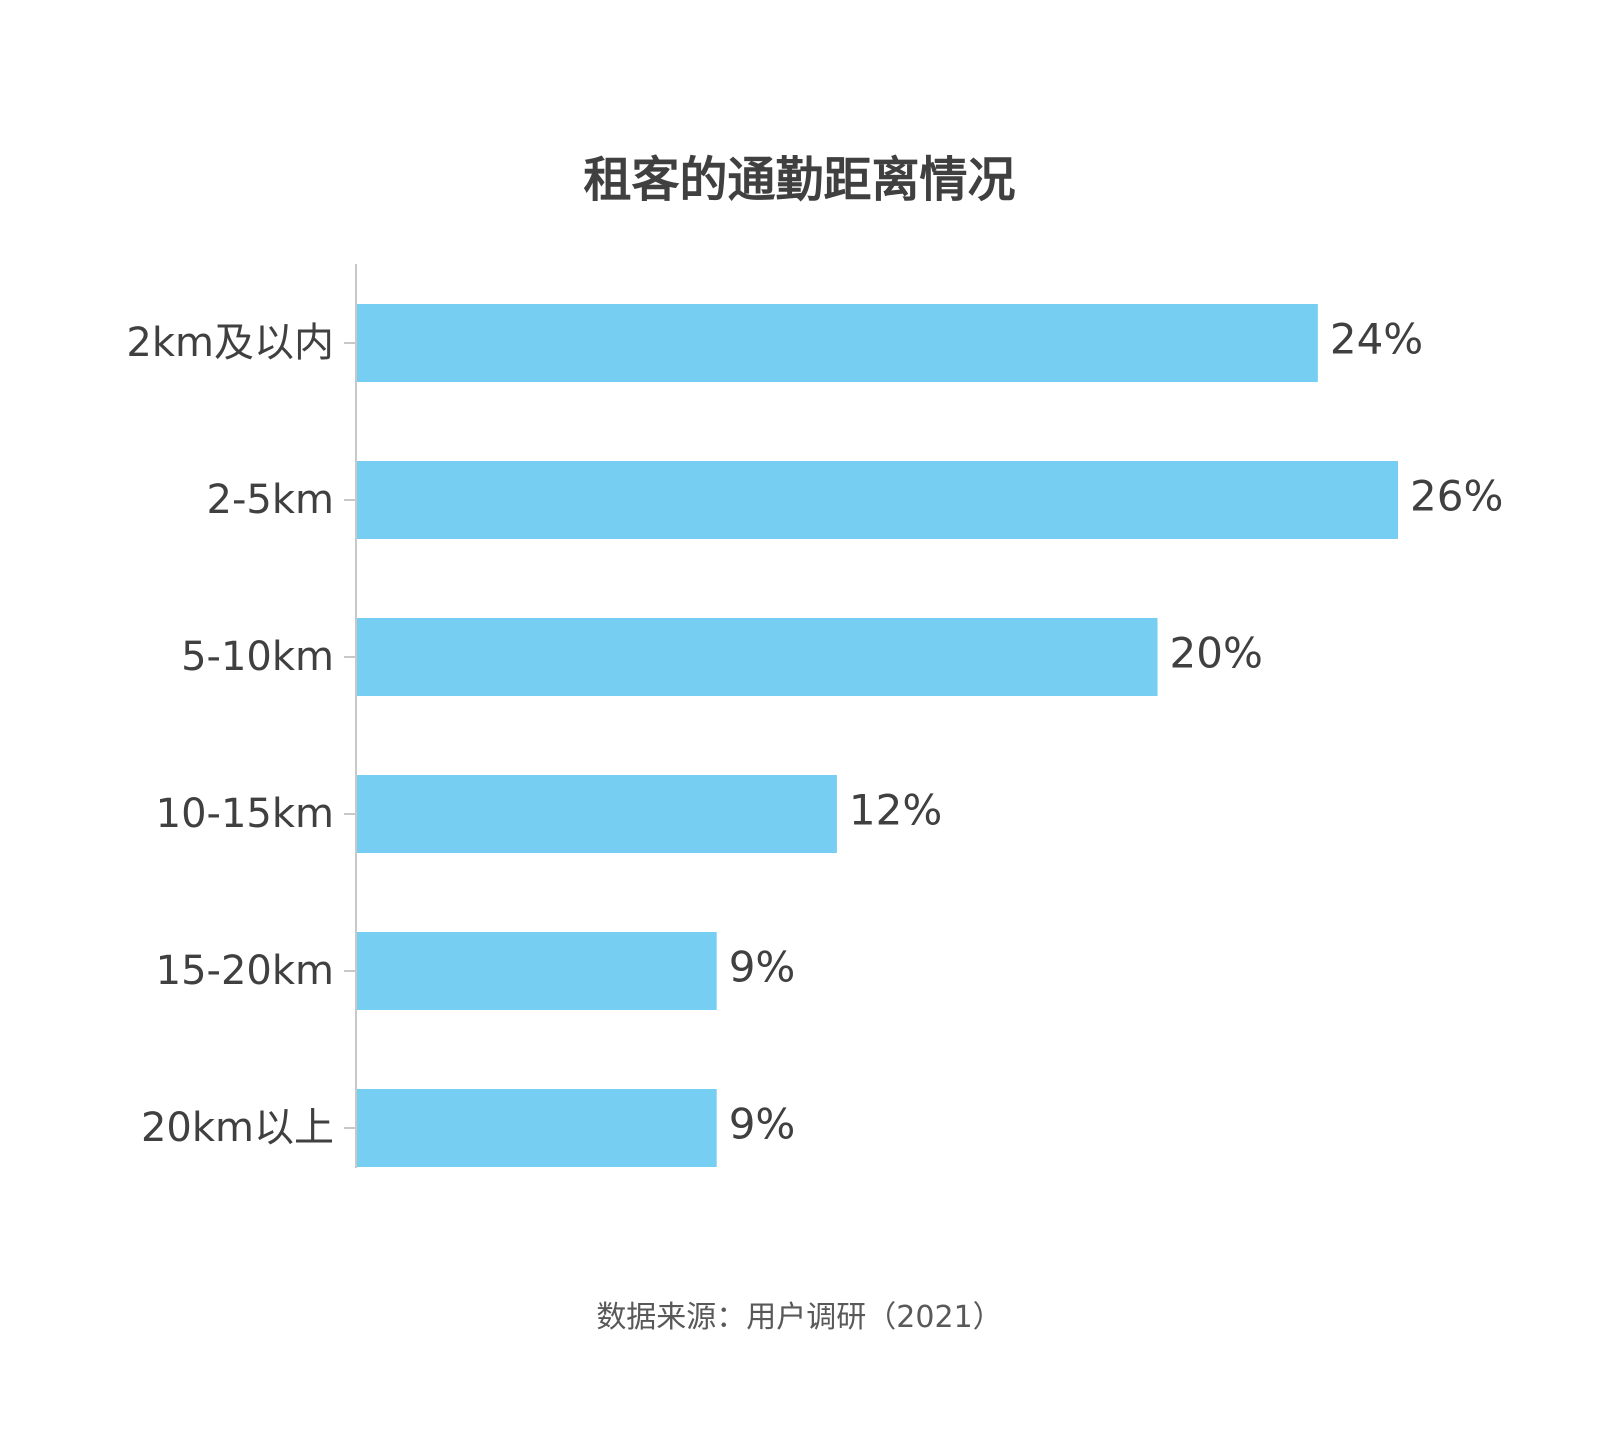 This screenshot has width=1599, height=1440. What do you see at coordinates (257, 657) in the screenshot?
I see `category-label-2: 5-10km` at bounding box center [257, 657].